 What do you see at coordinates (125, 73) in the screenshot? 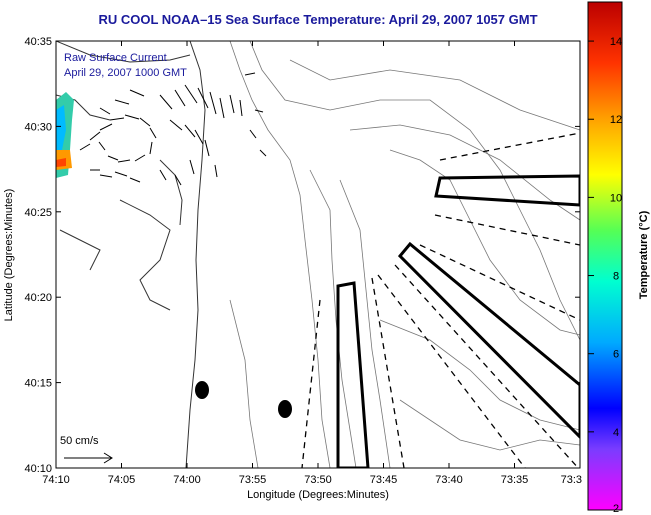
I see `legend-line-2: April 29, 2007 1000 GMT` at bounding box center [125, 73].